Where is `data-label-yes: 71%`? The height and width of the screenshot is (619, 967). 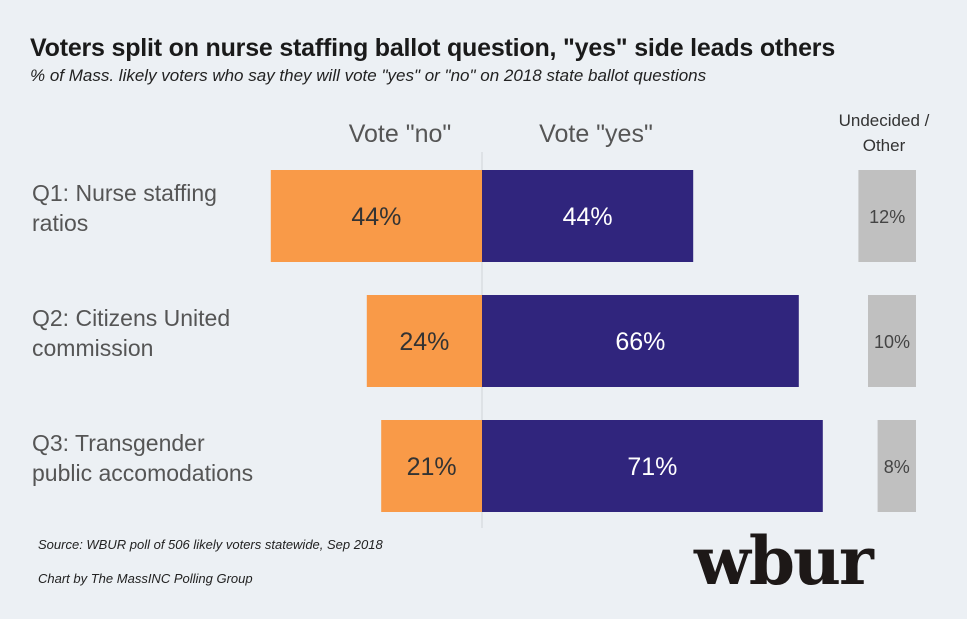 data-label-yes: 71% is located at coordinates (652, 467).